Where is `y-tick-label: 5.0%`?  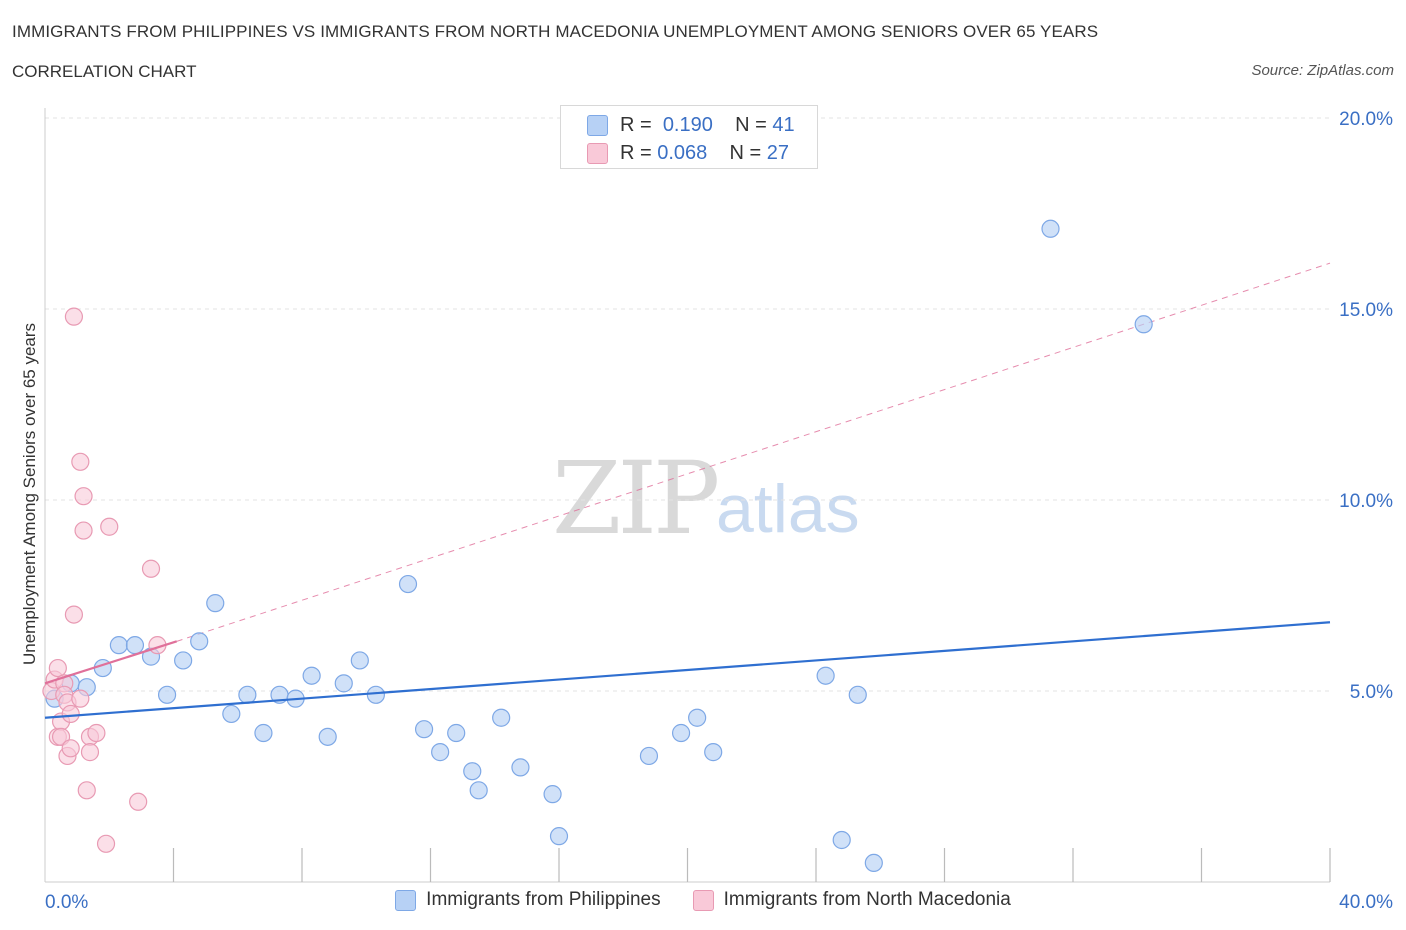 y-tick-label: 5.0% is located at coordinates (1371, 692).